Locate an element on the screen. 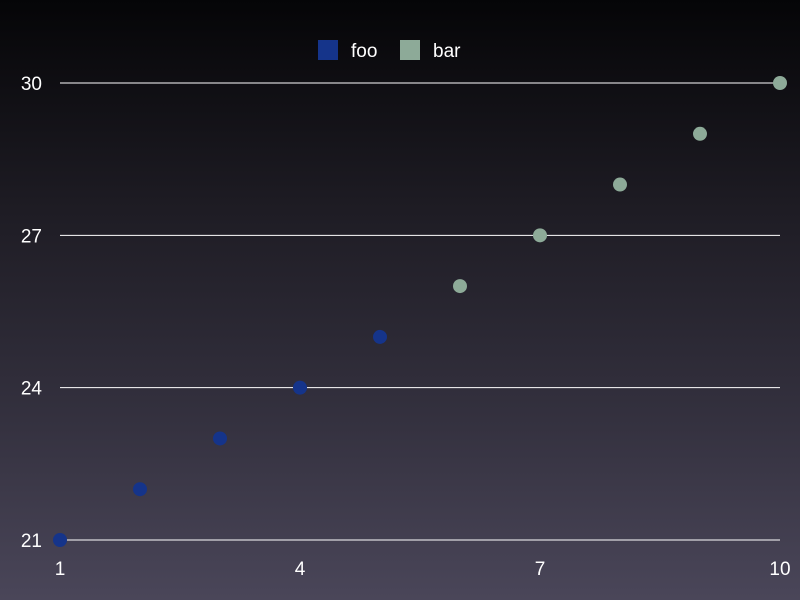  legend-item-foo: foo is located at coordinates (347, 51).